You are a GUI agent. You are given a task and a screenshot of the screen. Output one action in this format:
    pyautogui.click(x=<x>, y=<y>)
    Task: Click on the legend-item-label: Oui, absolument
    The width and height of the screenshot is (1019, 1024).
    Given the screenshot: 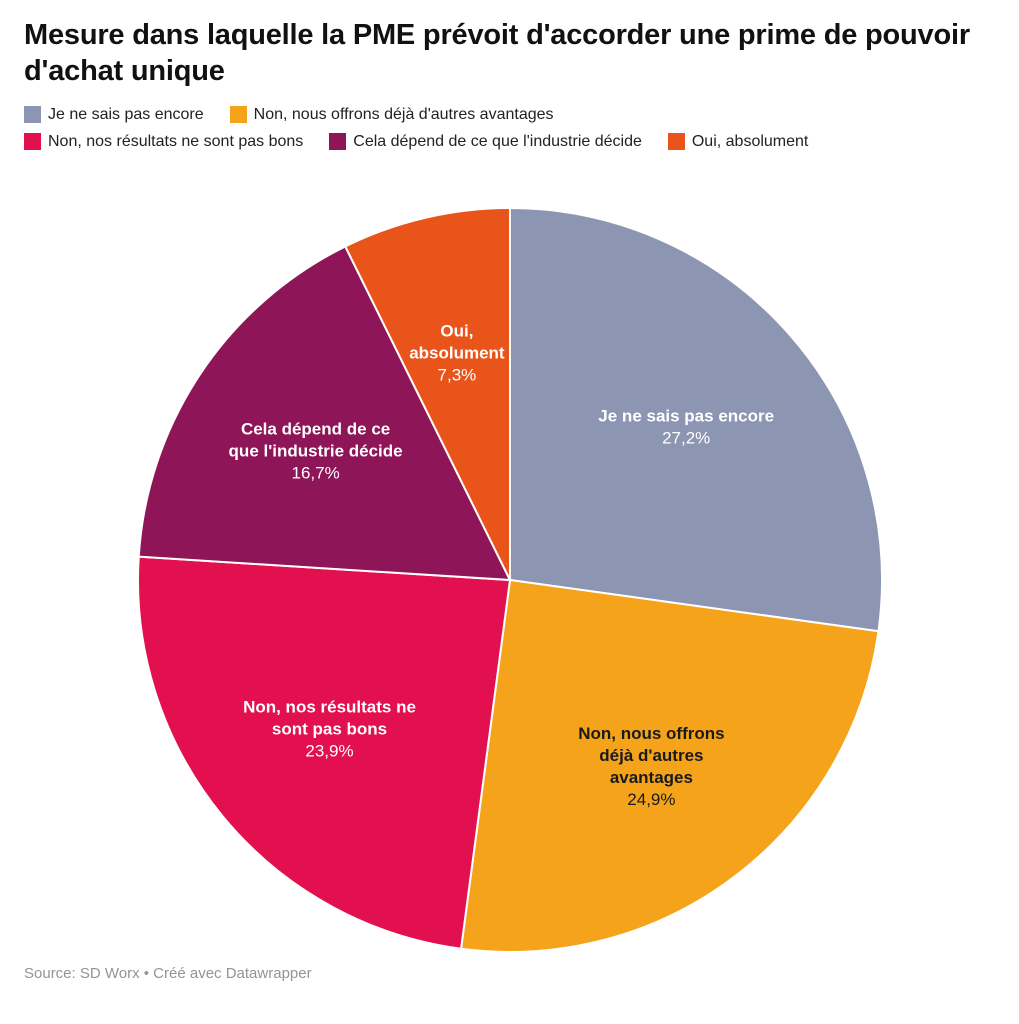 What is the action you would take?
    pyautogui.click(x=750, y=141)
    